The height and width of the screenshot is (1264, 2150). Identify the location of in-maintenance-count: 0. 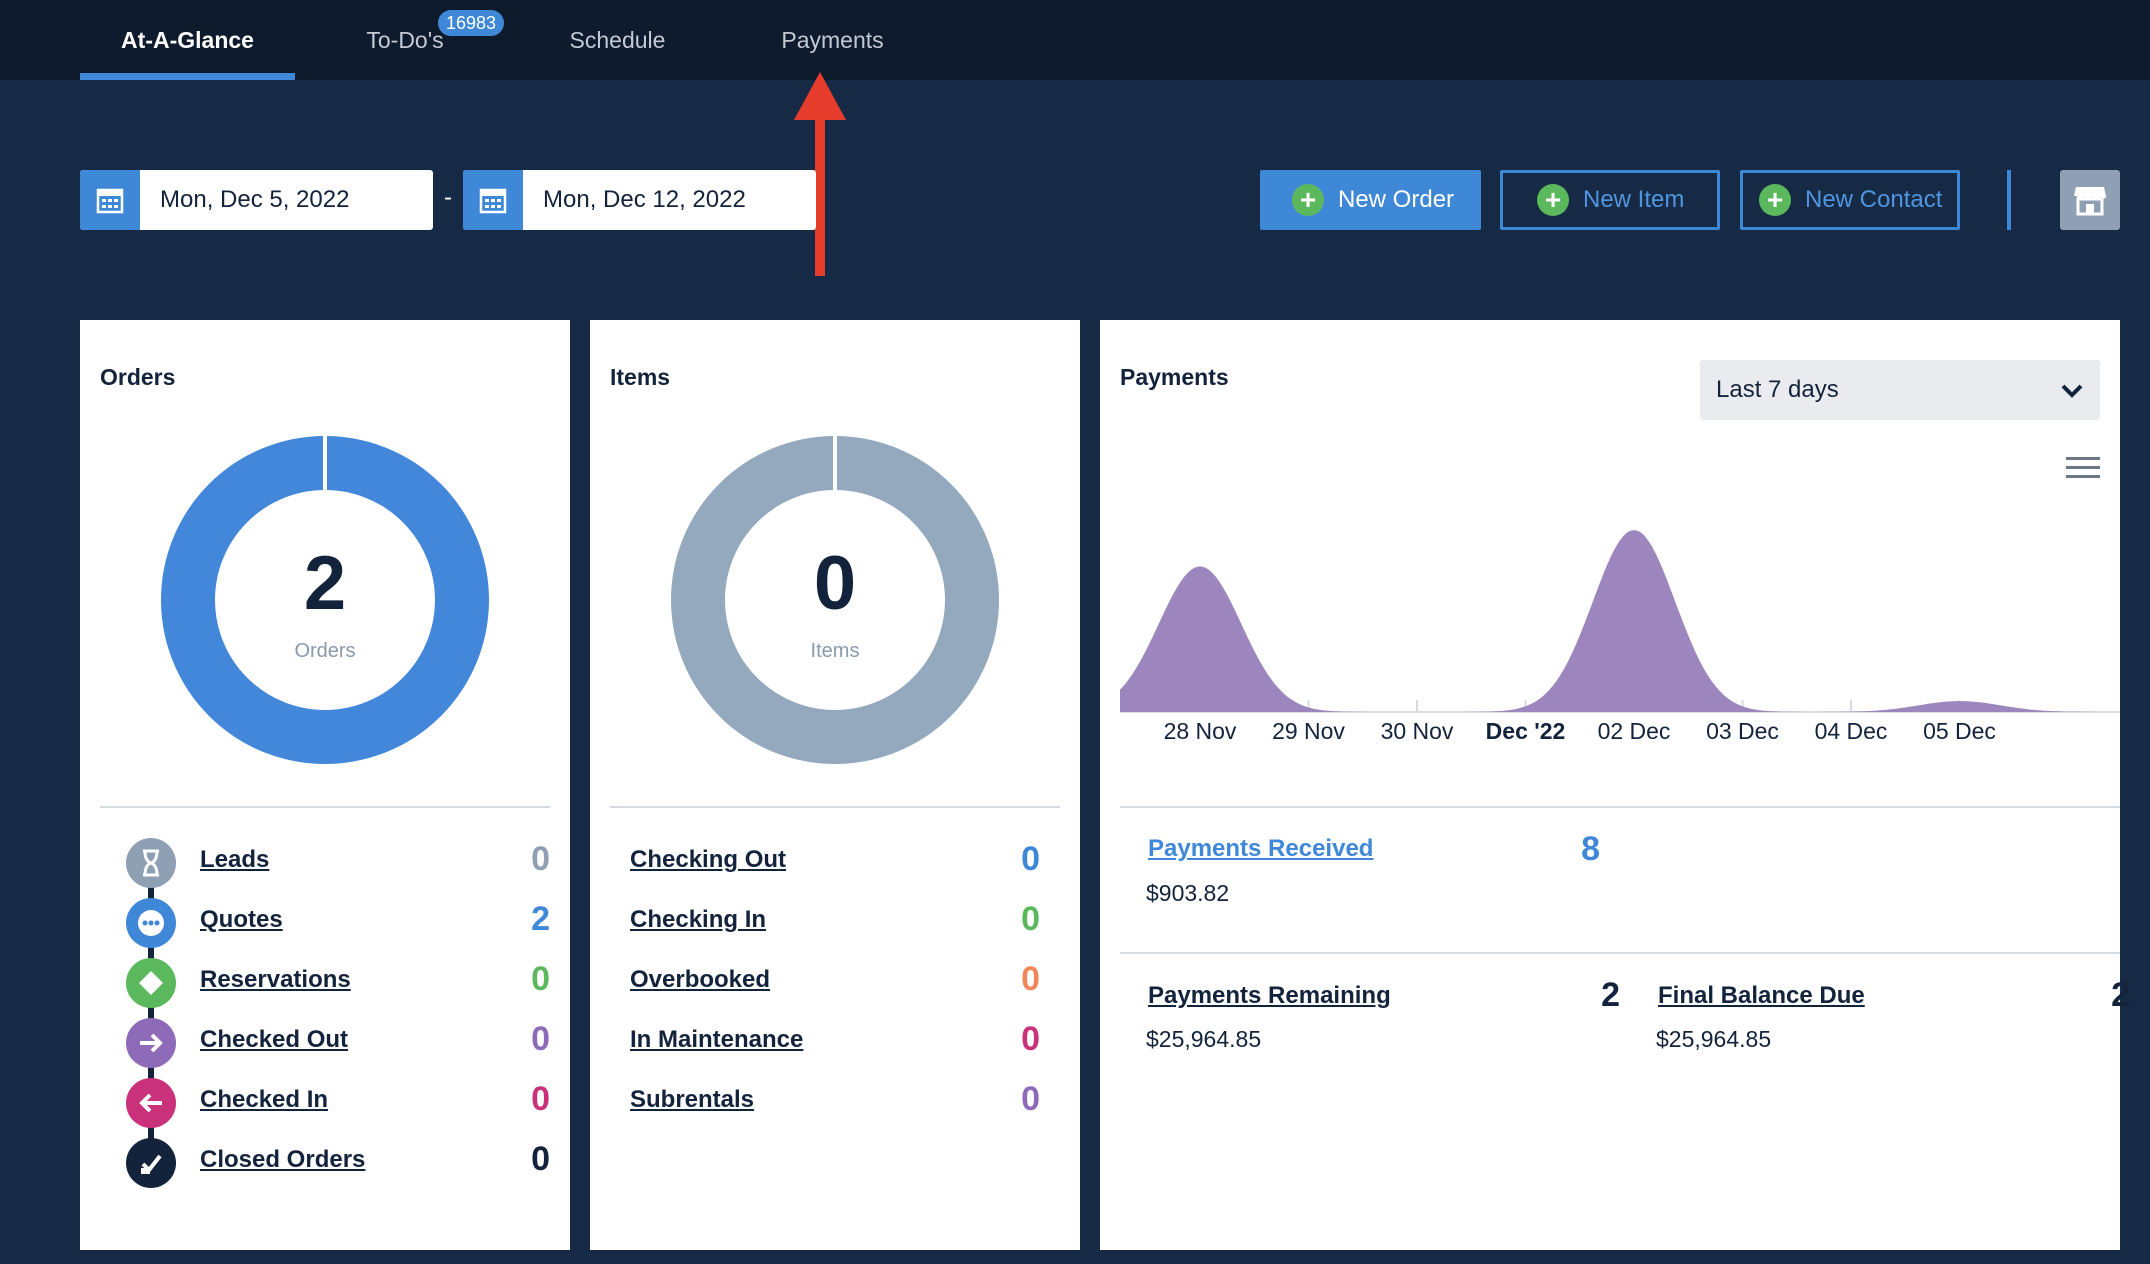
(1030, 1039).